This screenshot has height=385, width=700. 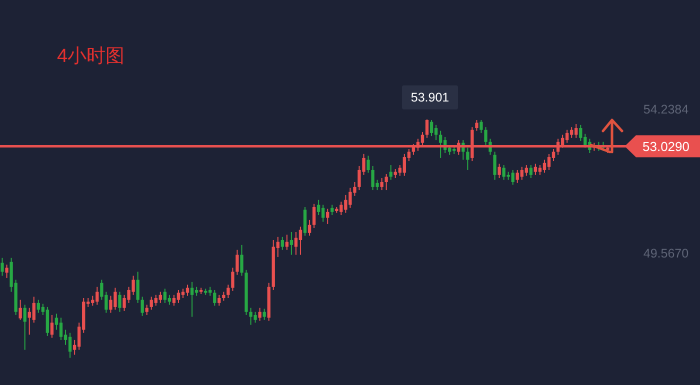 What do you see at coordinates (666, 109) in the screenshot?
I see `y-tick-label: 54.2384` at bounding box center [666, 109].